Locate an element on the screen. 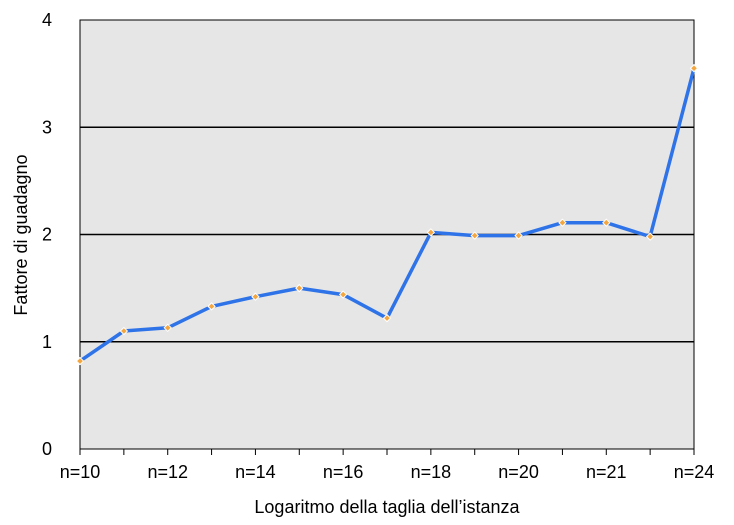  x-tick-label: n=14 is located at coordinates (255, 472).